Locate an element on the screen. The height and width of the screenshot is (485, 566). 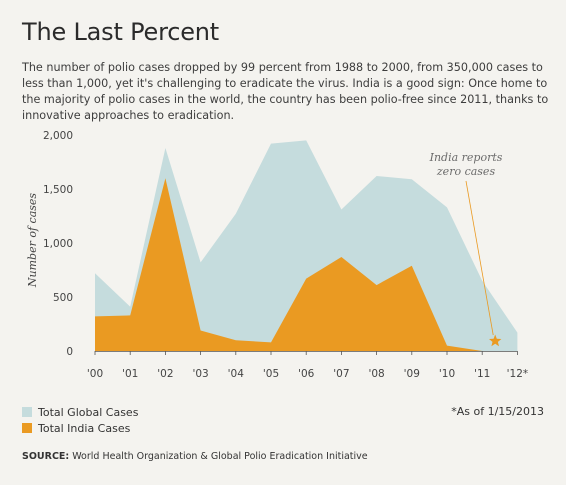
y-tick-label: 500 is located at coordinates (63, 298).